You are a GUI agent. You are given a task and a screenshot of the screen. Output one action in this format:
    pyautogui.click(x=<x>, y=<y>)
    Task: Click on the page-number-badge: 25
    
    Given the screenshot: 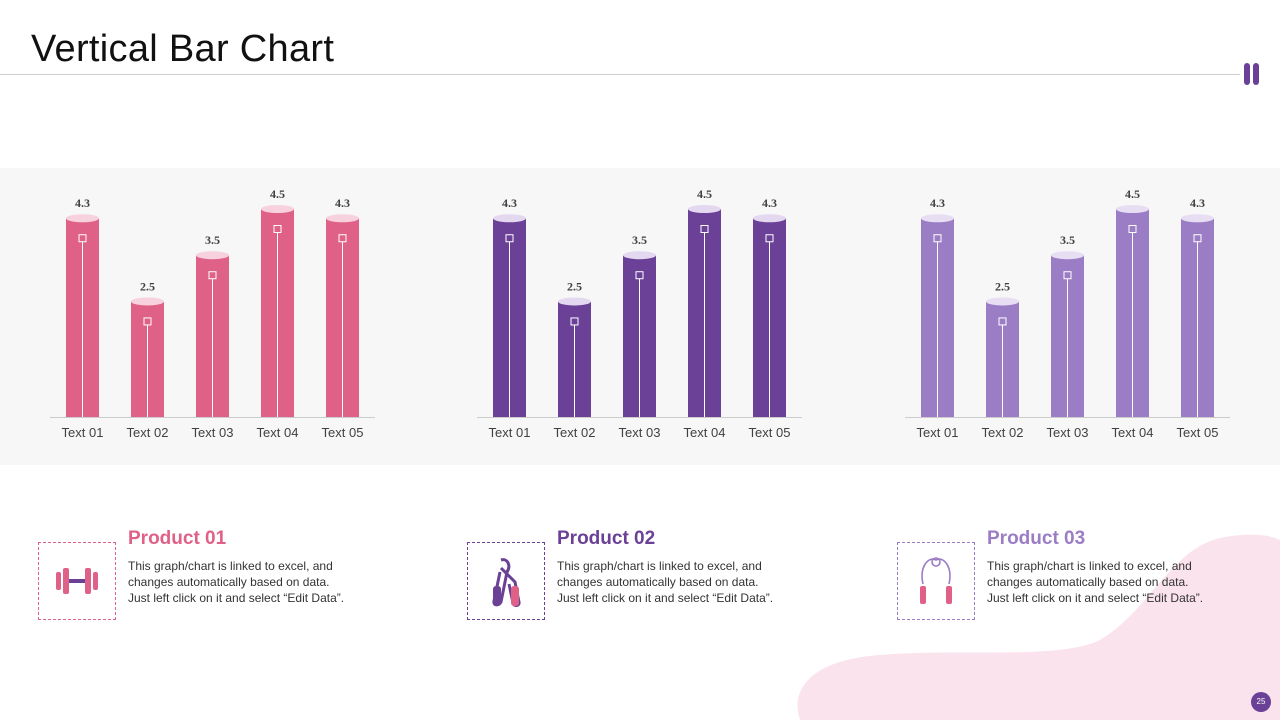 What is the action you would take?
    pyautogui.click(x=1261, y=702)
    